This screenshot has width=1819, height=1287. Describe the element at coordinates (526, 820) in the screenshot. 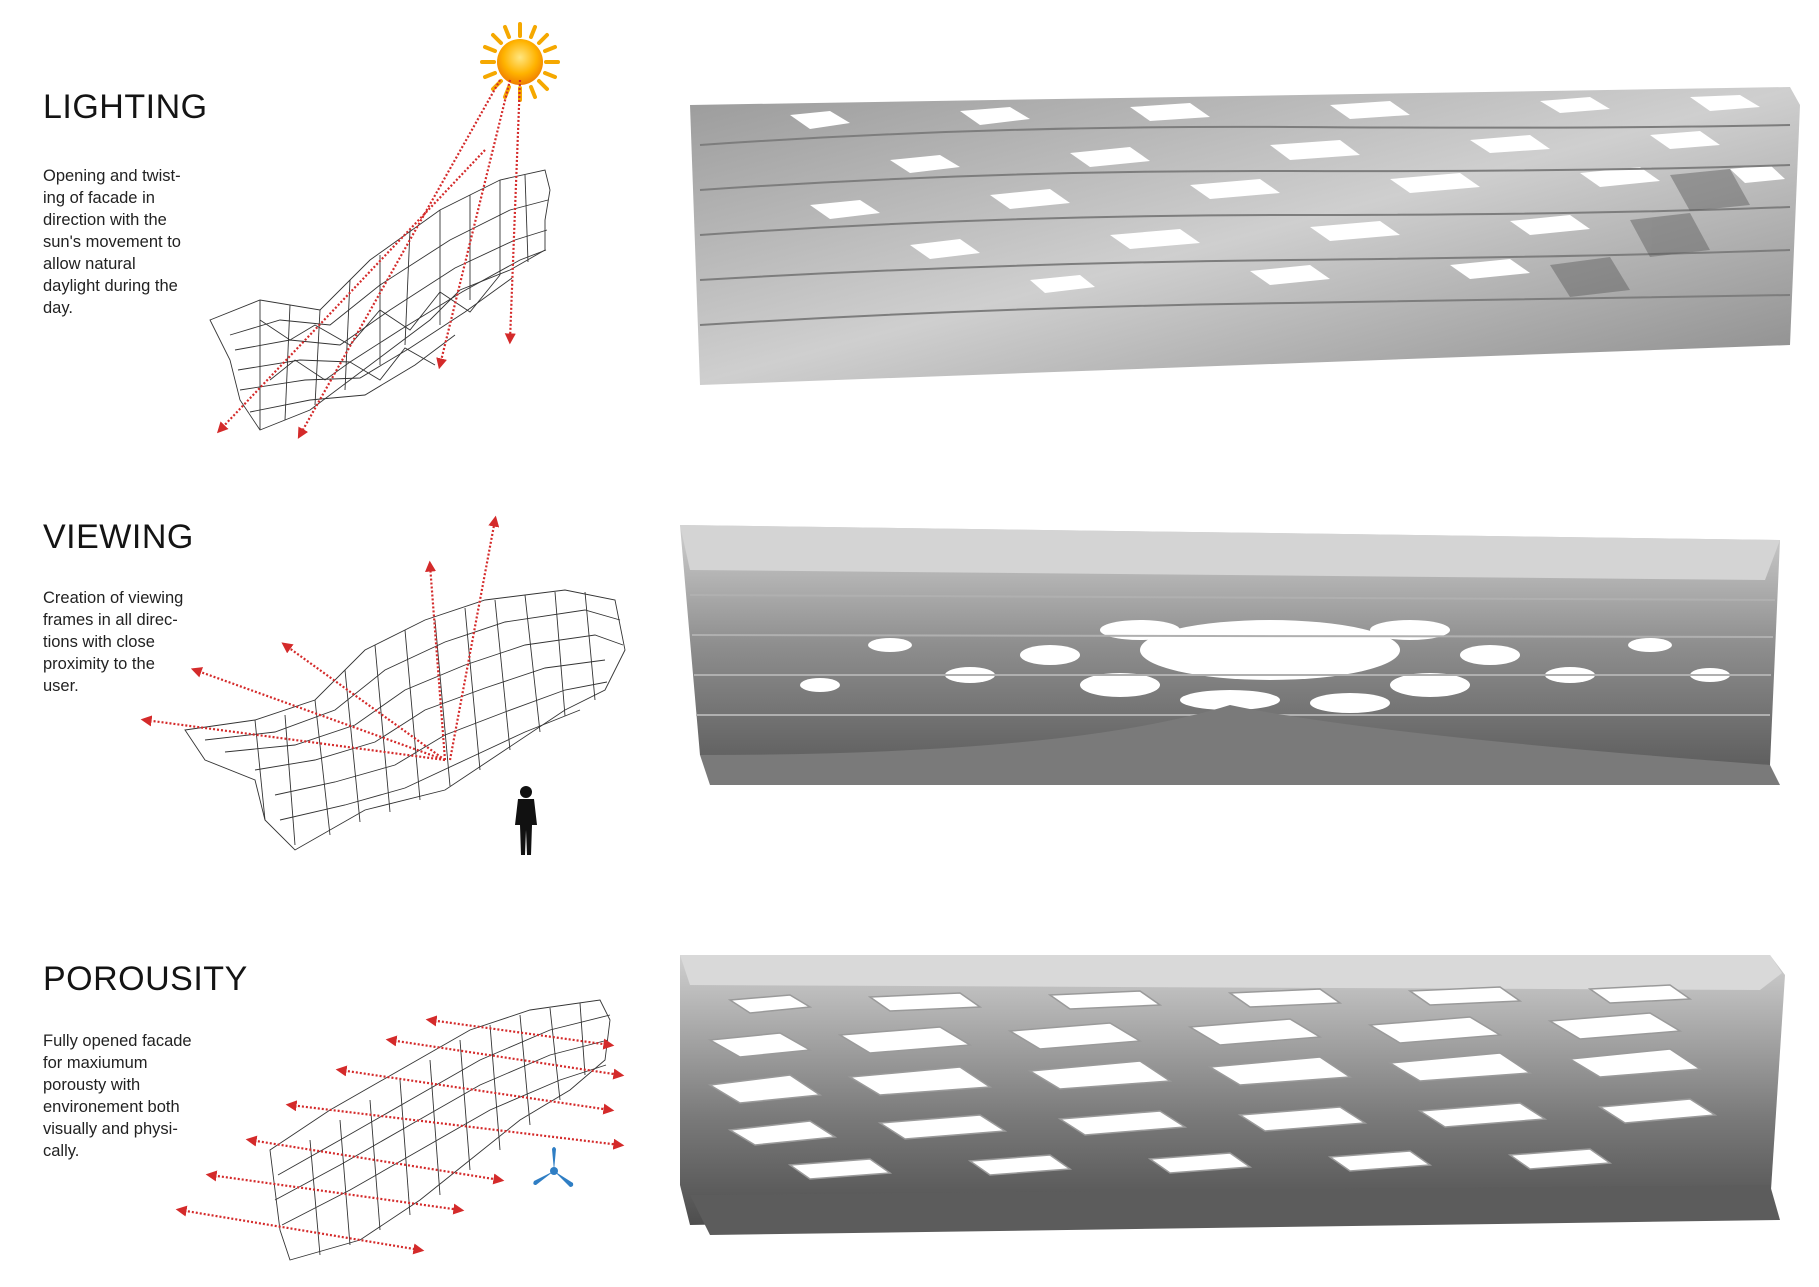

I see `person-silhouette-icon` at that location.